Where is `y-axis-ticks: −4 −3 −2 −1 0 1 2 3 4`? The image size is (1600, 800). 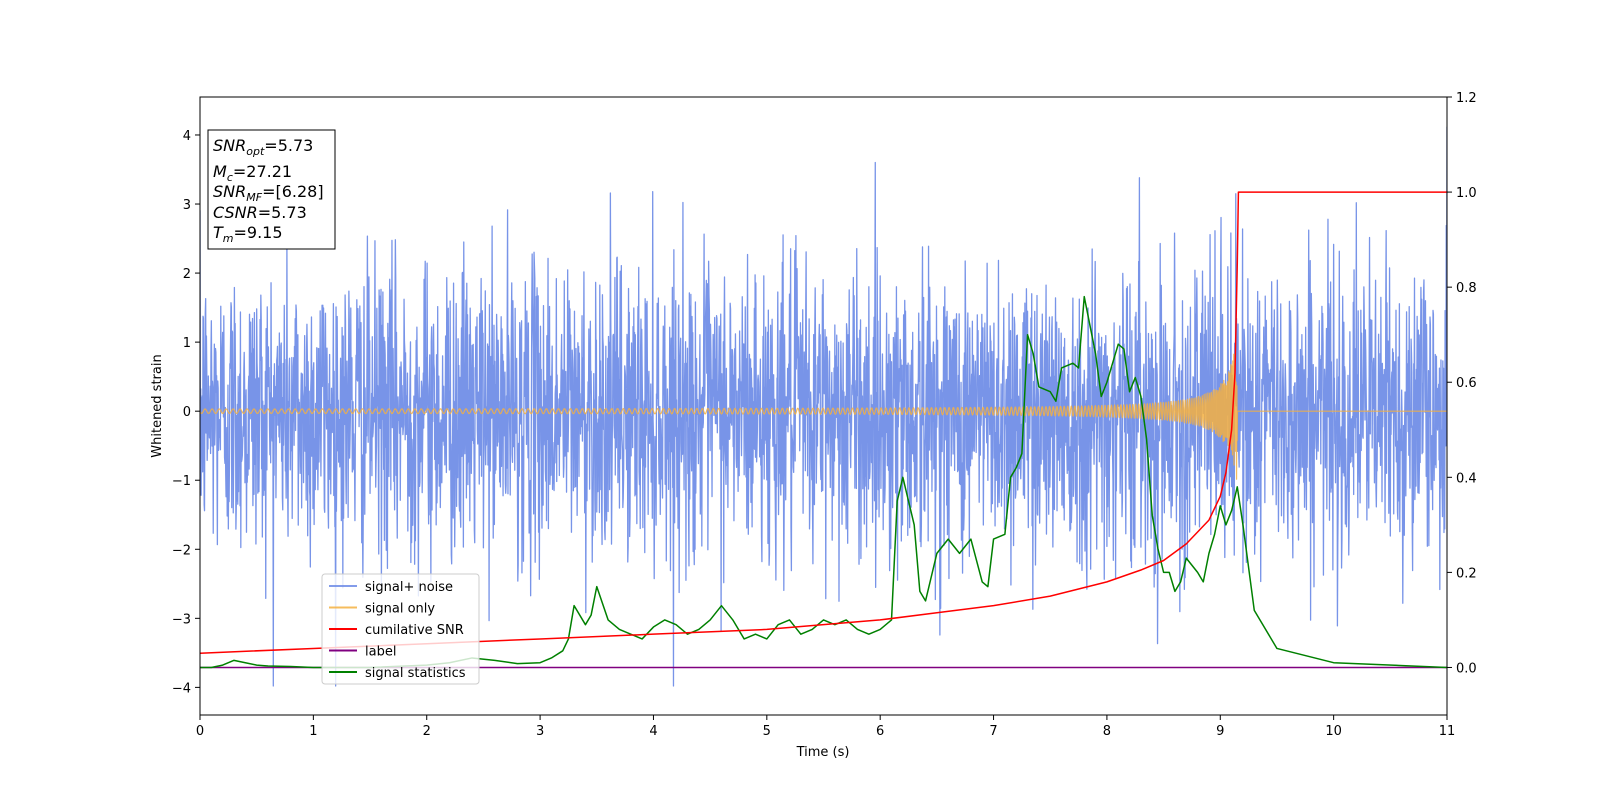 y-axis-ticks: −4 −3 −2 −1 0 1 2 3 4 is located at coordinates (186, 412).